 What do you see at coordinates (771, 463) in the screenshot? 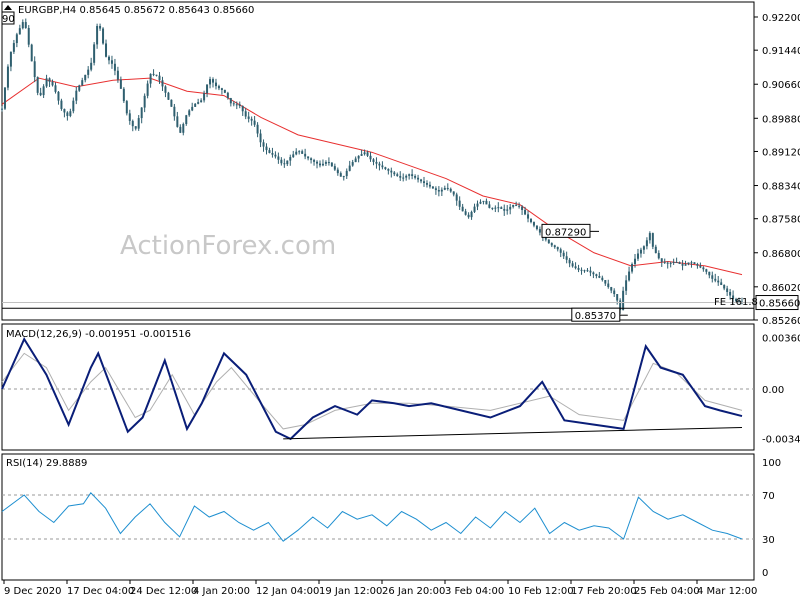
I see `rsi-tick-label: 100` at bounding box center [771, 463].